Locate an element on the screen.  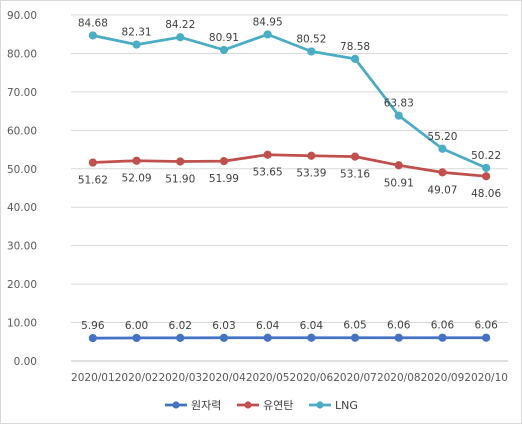
data-label: 5.96 is located at coordinates (93, 326).